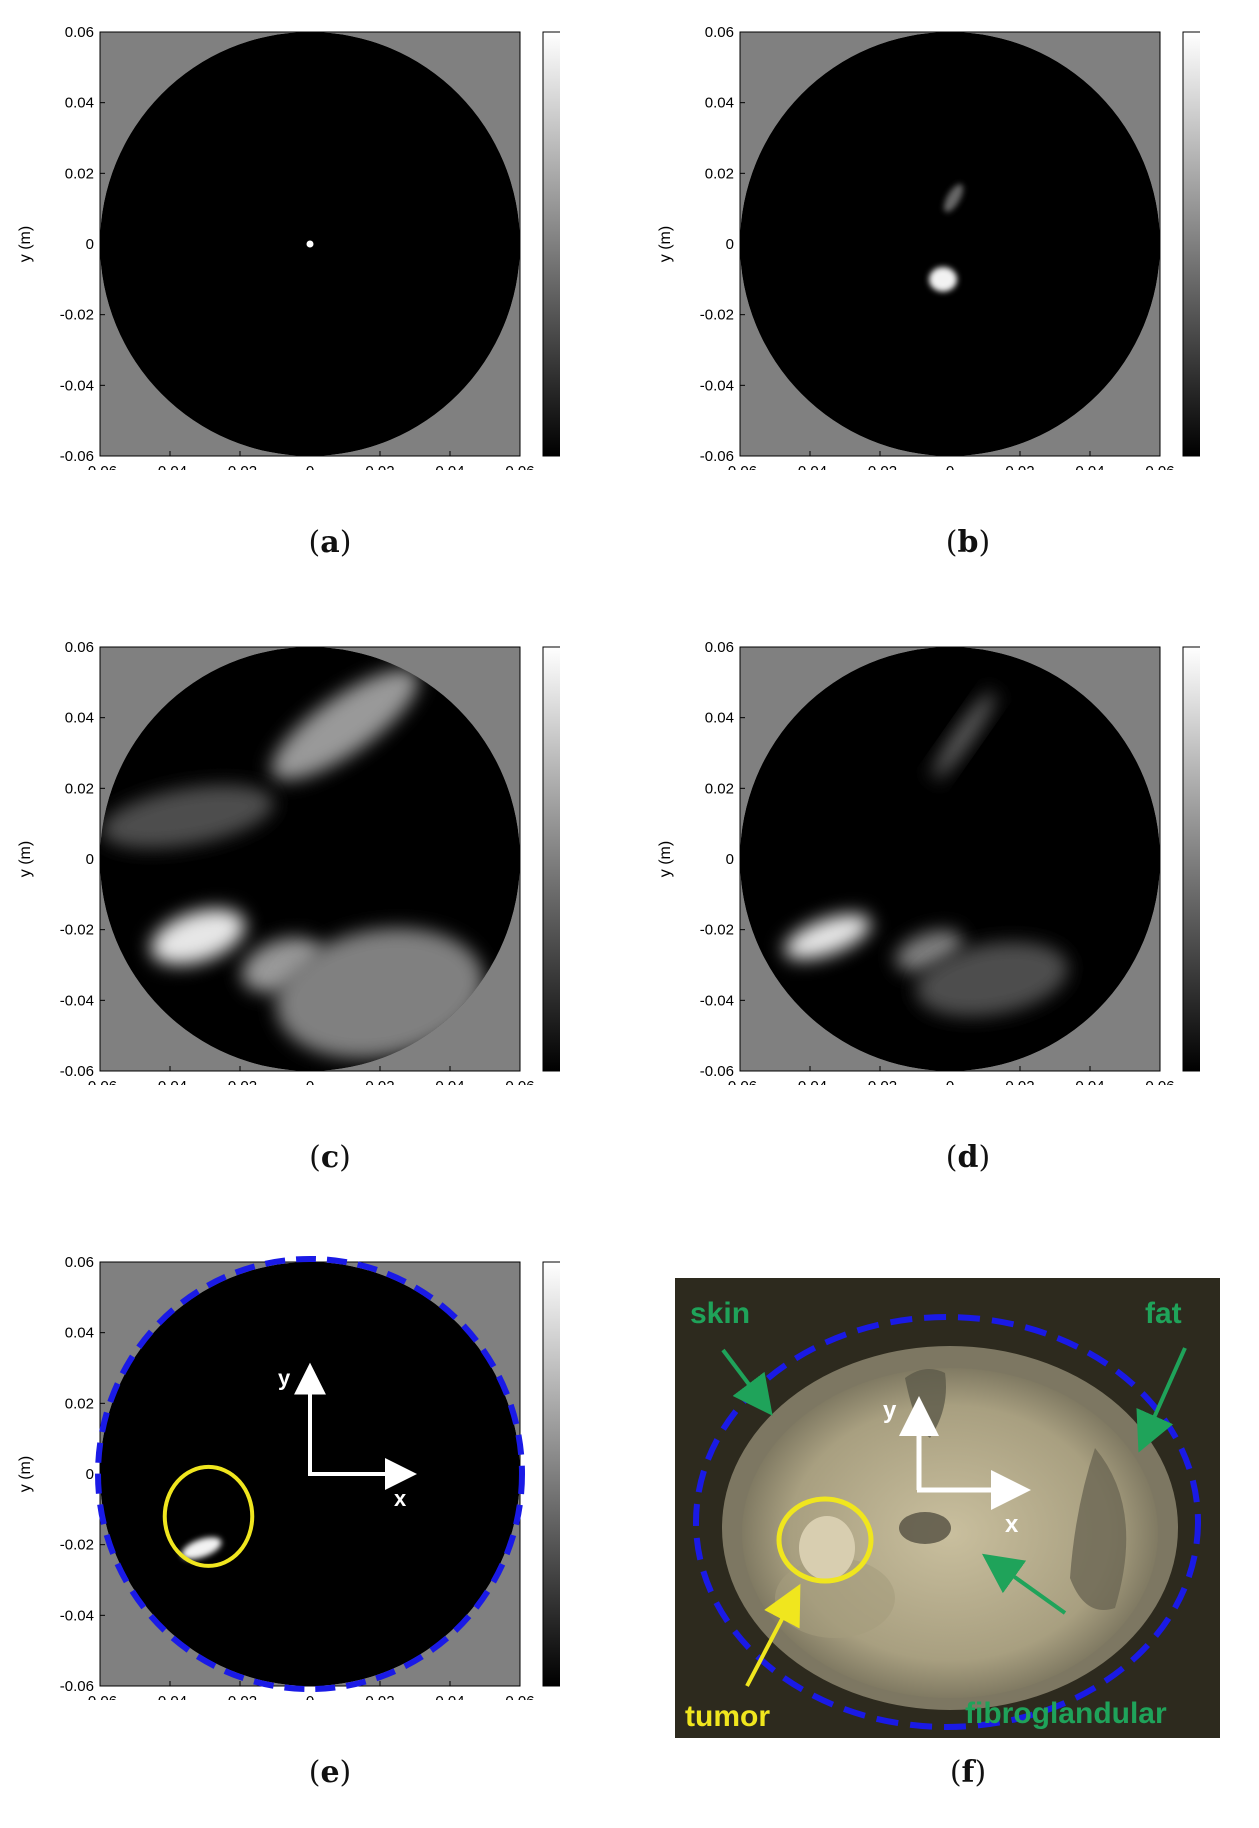 The height and width of the screenshot is (1828, 1259). Describe the element at coordinates (747, 1382) in the screenshot. I see `skin-arrow` at that location.